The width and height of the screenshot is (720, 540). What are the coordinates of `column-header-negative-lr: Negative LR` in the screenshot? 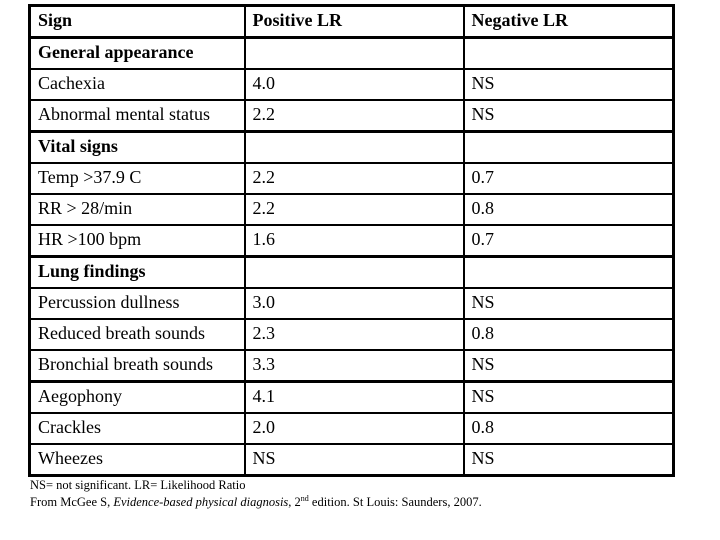 It's located at (568, 21).